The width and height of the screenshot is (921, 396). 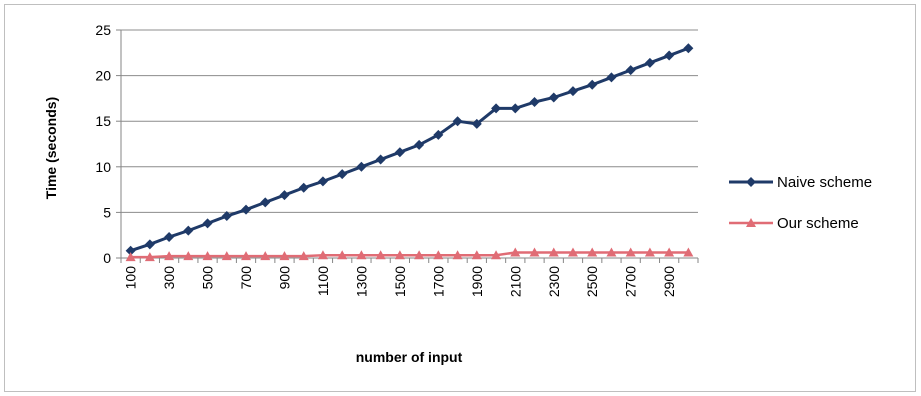 I want to click on legend-item: Naive scheme, so click(x=800, y=182).